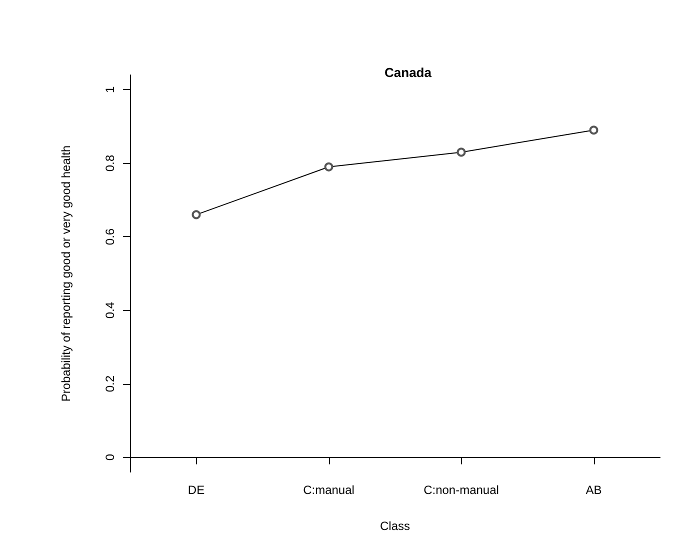  Describe the element at coordinates (66, 273) in the screenshot. I see `y-axis-title: Probability of reporting good or very good health` at that location.